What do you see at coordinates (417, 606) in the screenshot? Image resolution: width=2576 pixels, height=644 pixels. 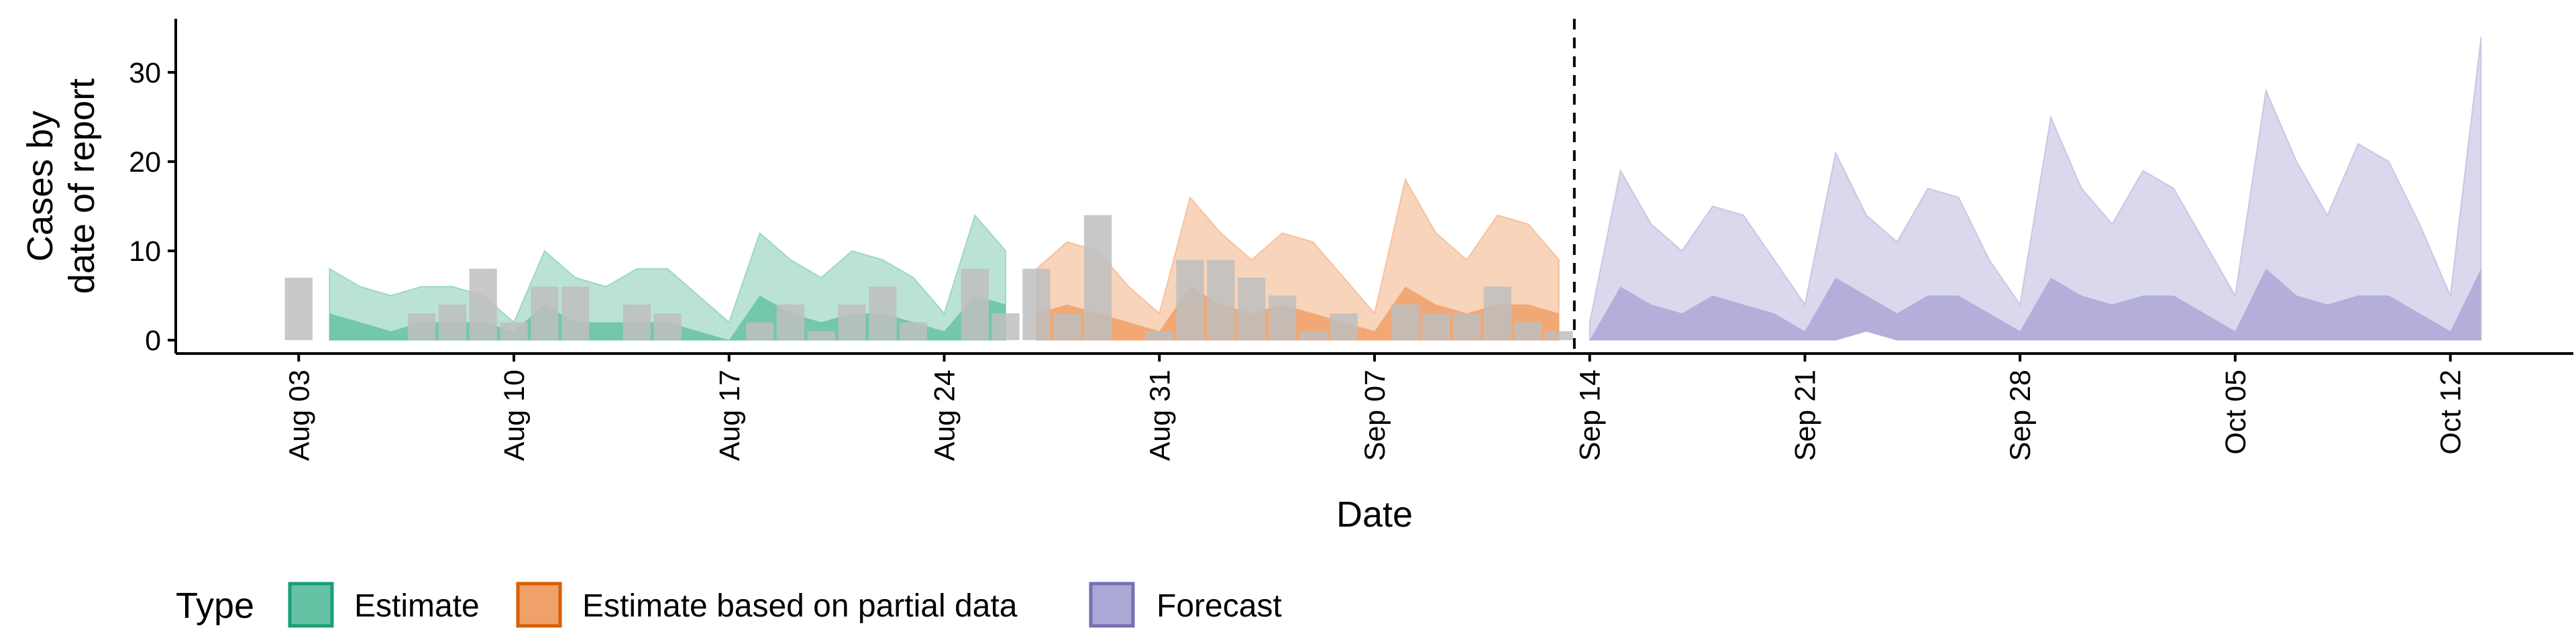 I see `legend-label: Estimate` at bounding box center [417, 606].